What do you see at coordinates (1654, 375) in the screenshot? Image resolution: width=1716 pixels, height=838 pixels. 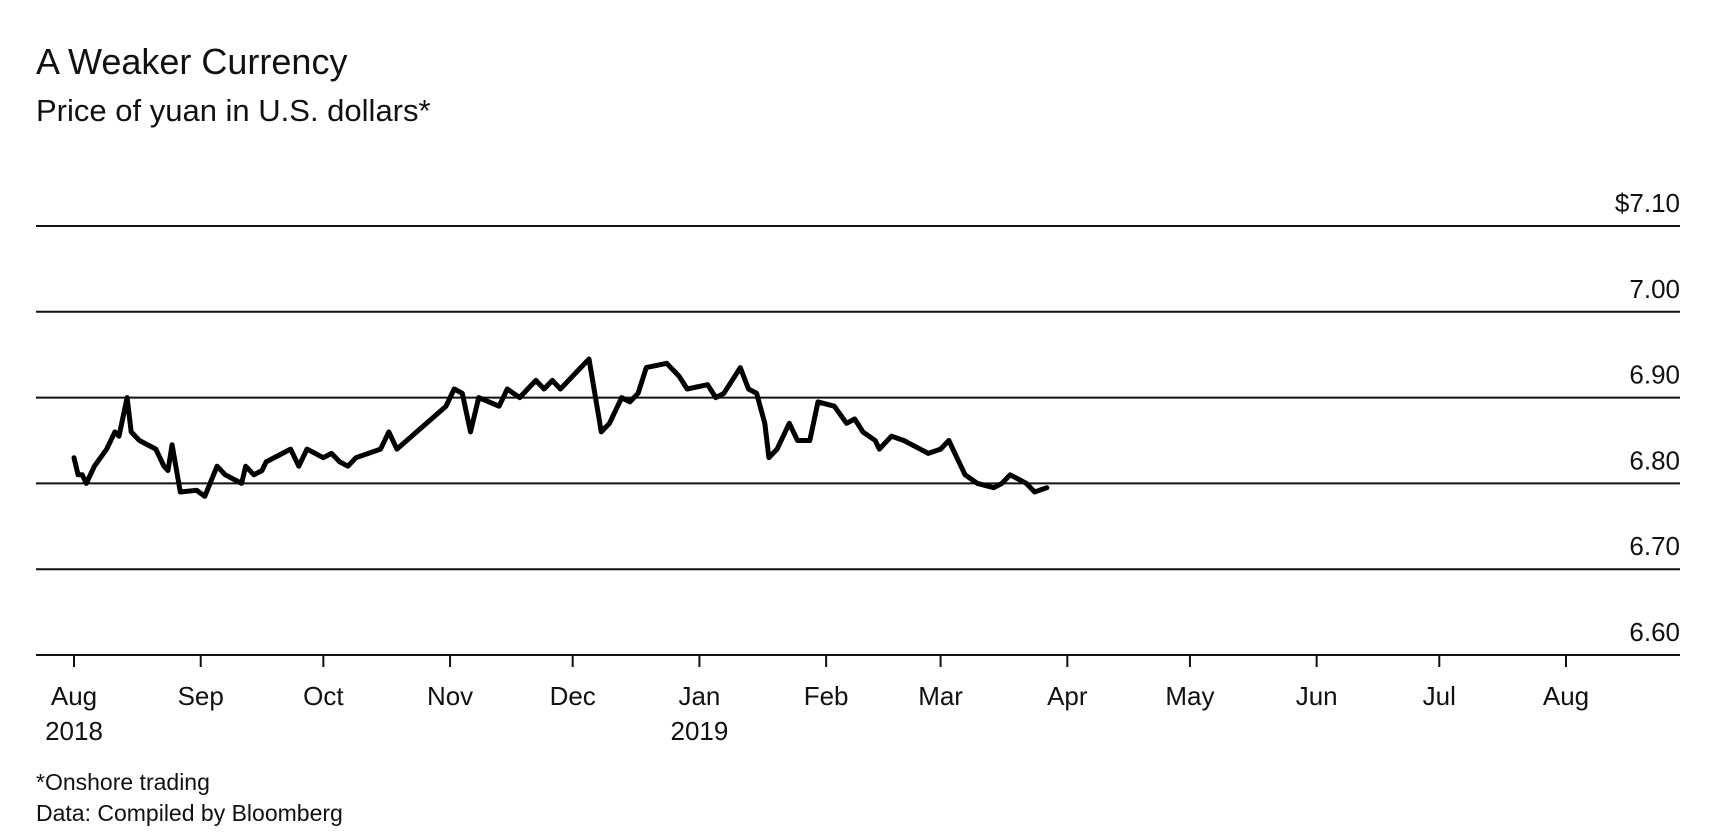 I see `y-tick-label: 6.90` at bounding box center [1654, 375].